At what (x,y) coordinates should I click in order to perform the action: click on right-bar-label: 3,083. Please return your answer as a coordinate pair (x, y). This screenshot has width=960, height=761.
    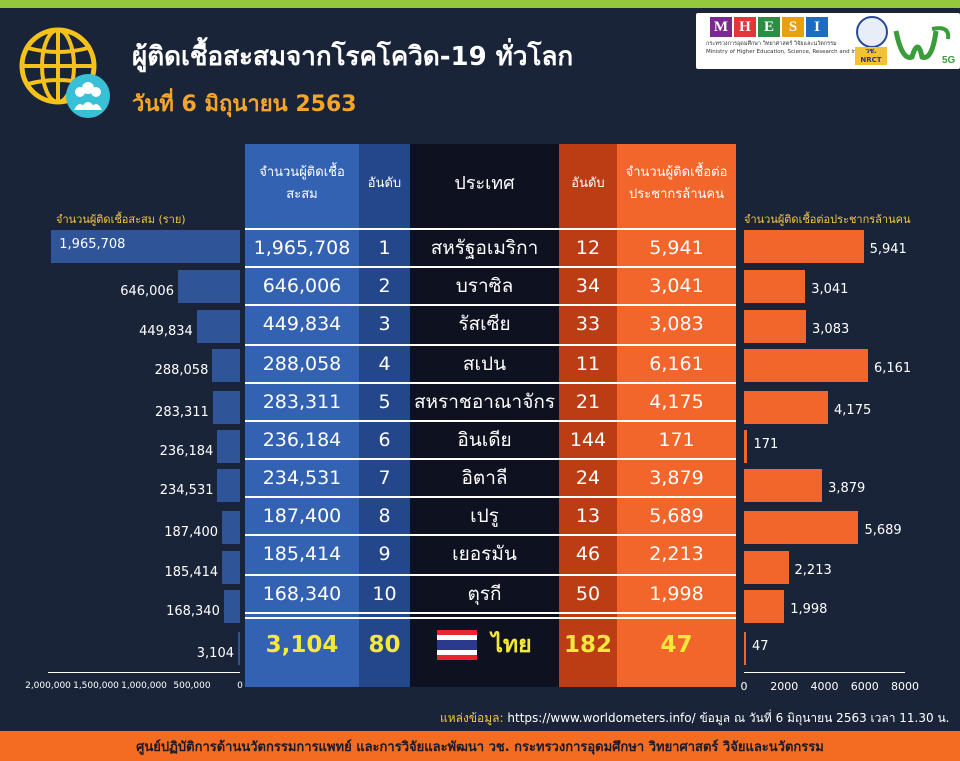
    Looking at the image, I should click on (831, 329).